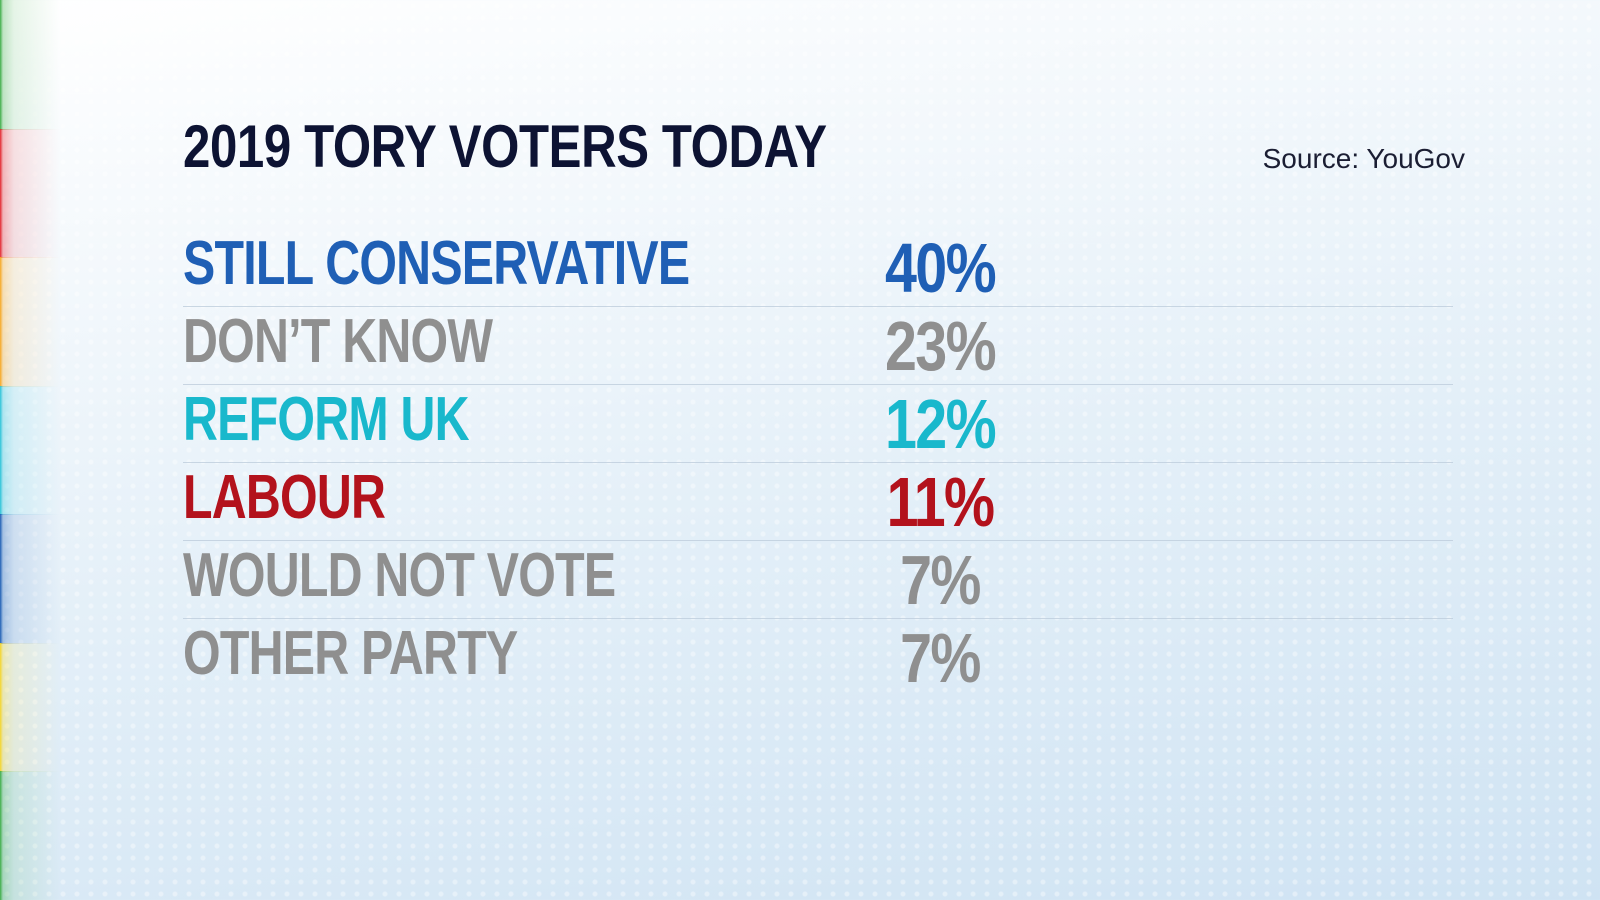 This screenshot has height=900, width=1600. Describe the element at coordinates (941, 346) in the screenshot. I see `row-value: 23%` at that location.